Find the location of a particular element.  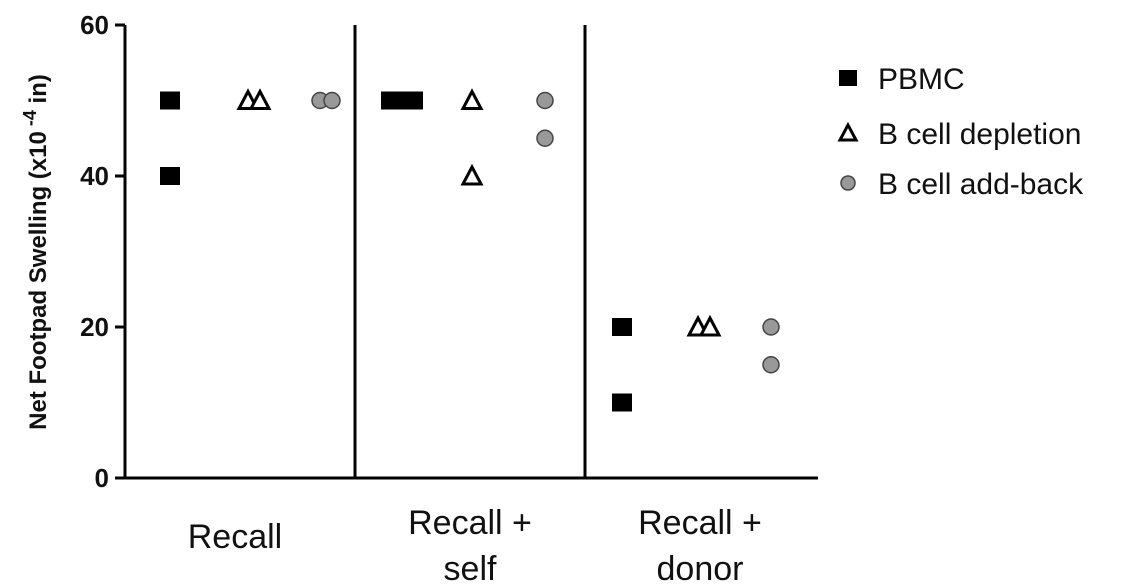

y-tick-label: 20 is located at coordinates (94, 327).